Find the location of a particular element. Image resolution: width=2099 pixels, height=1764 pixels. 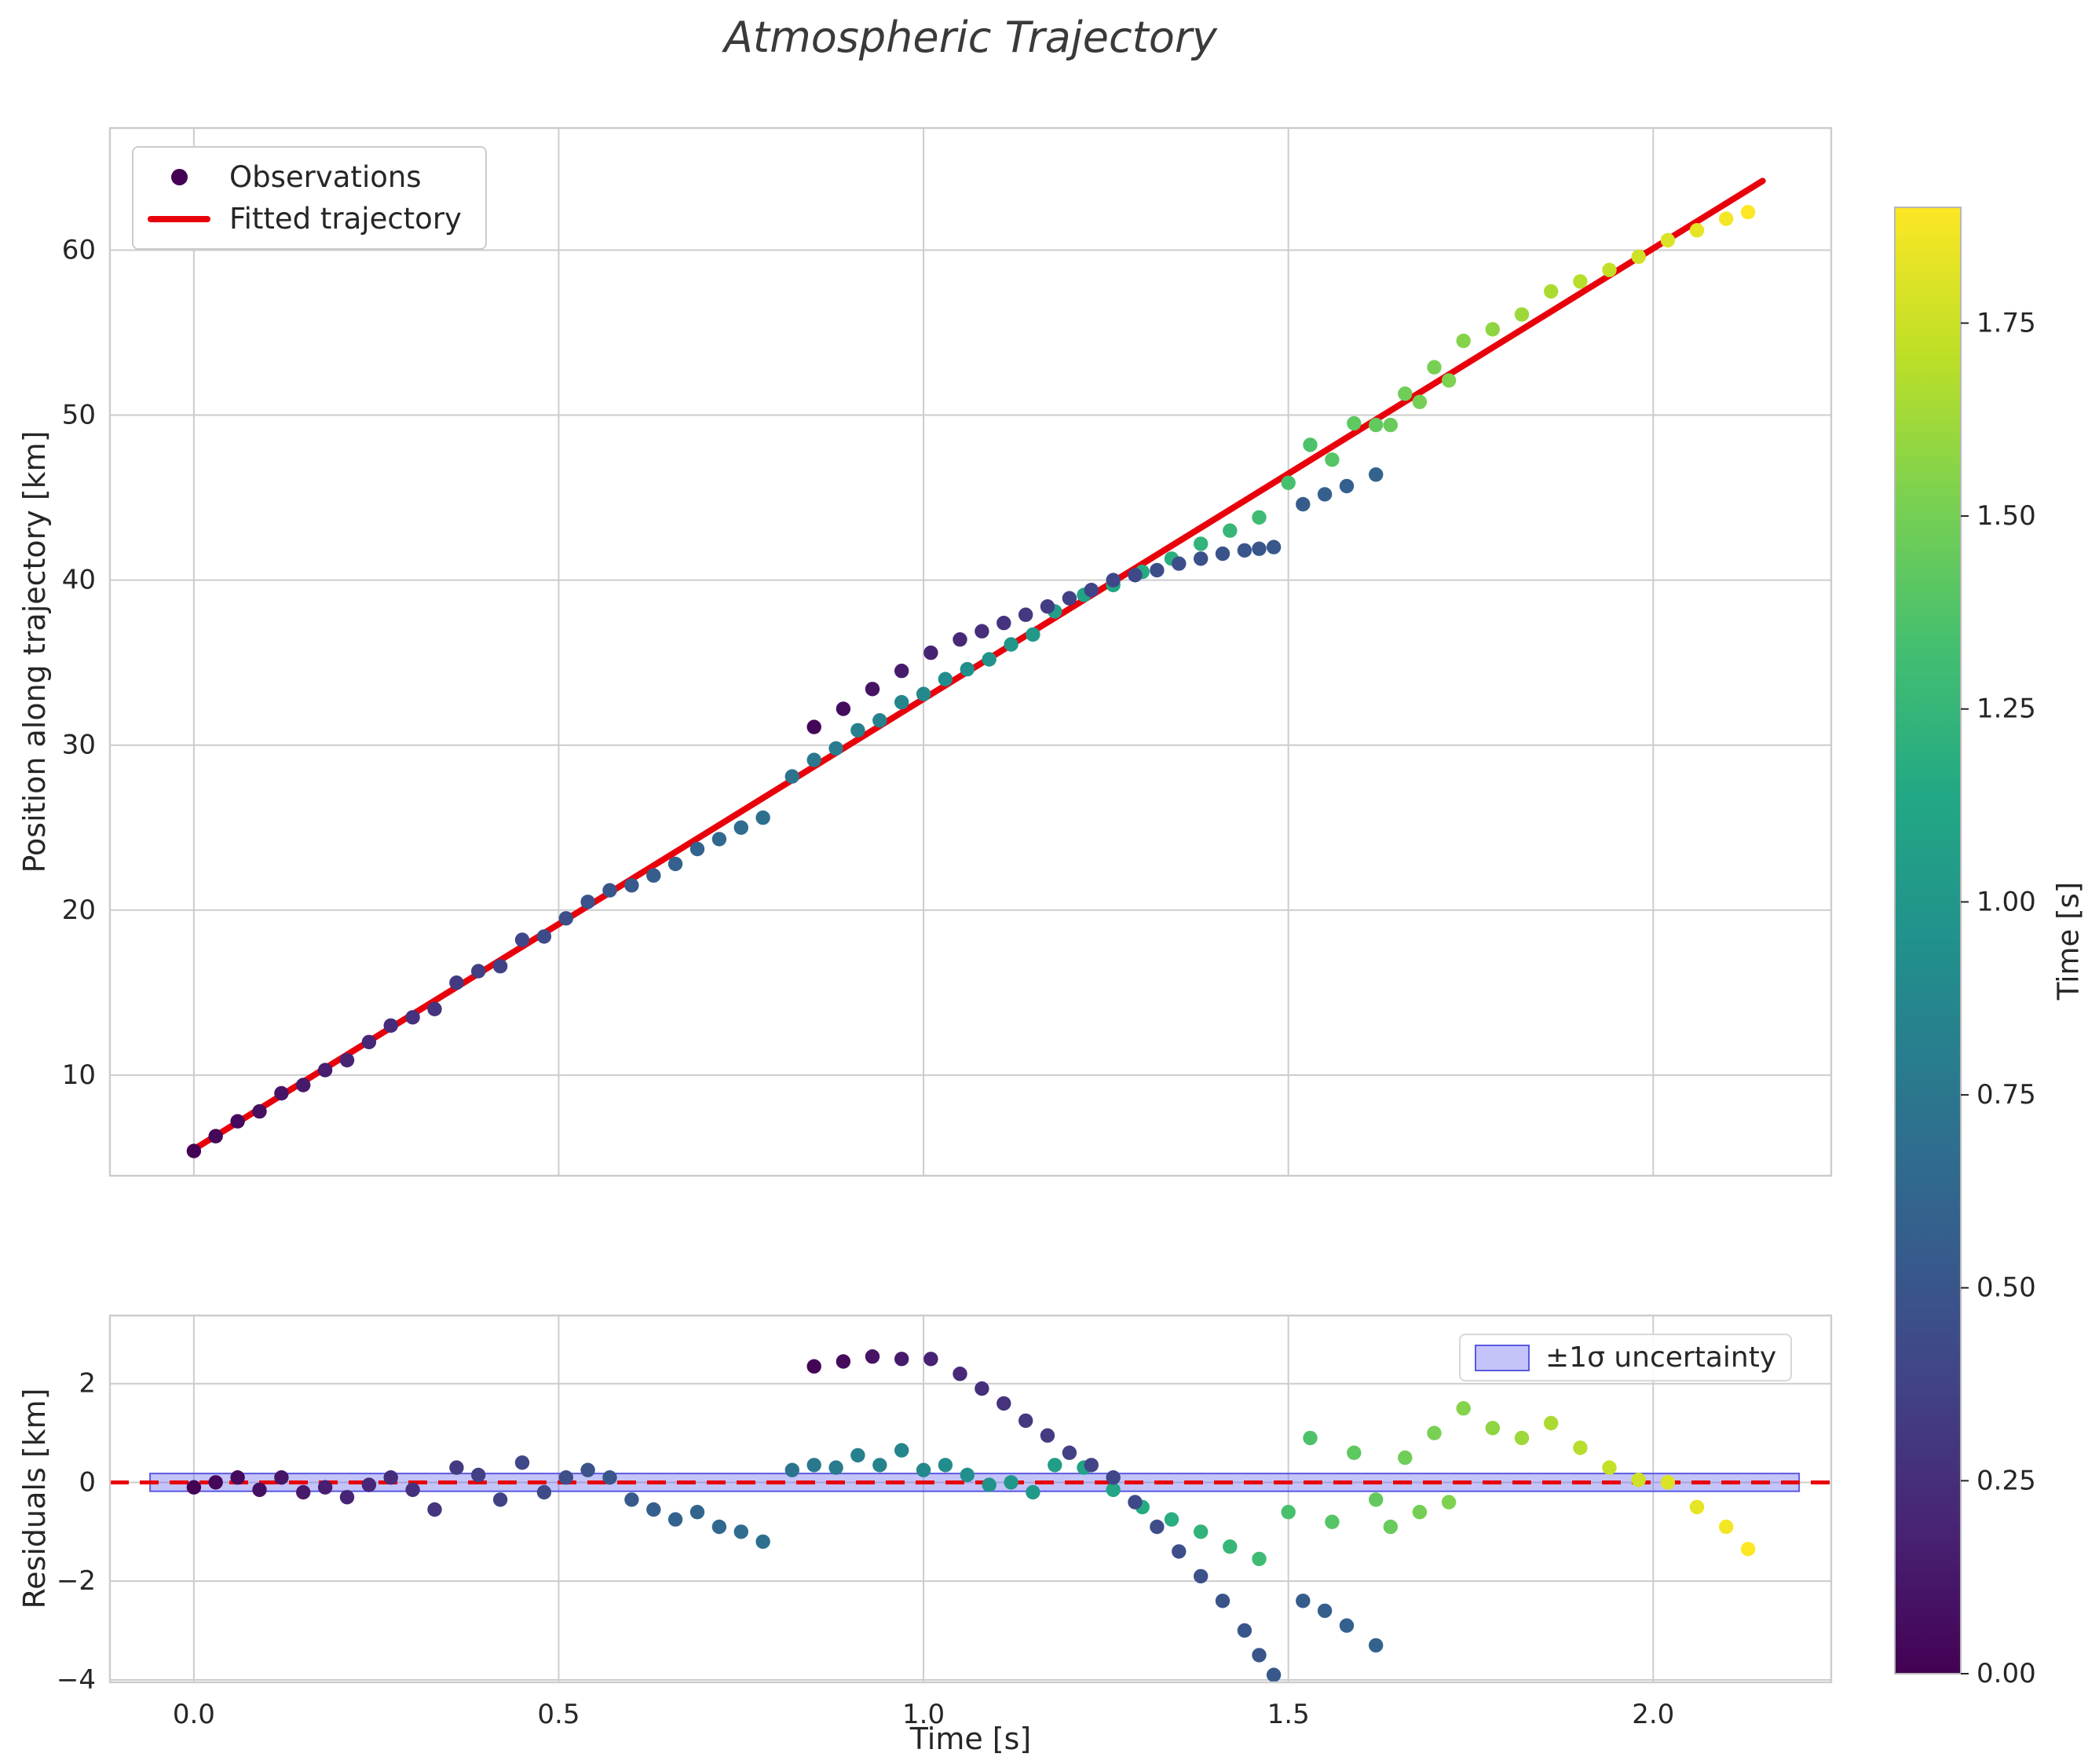

top-y-axis-label: Position along trajectory [km] is located at coordinates (34, 652).